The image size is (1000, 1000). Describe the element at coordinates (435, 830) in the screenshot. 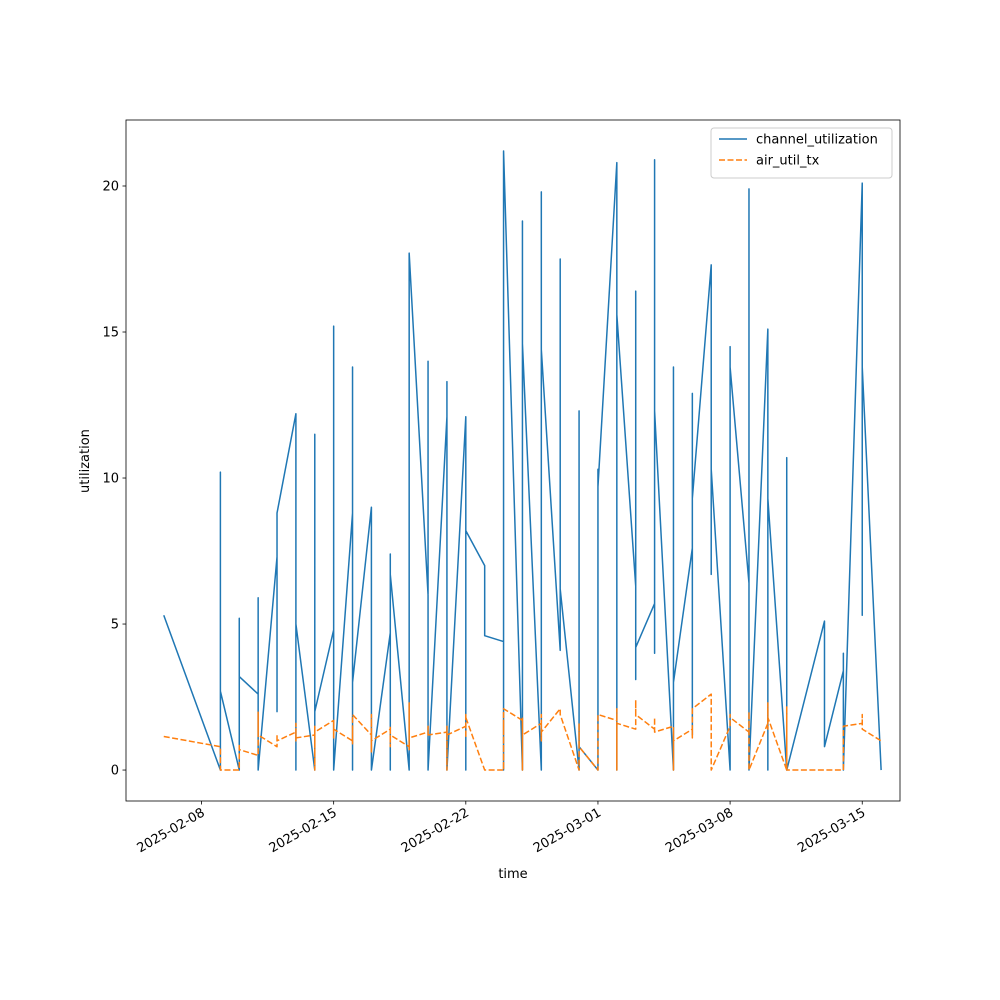

I see `x-tick-label: 2025-02-22` at that location.